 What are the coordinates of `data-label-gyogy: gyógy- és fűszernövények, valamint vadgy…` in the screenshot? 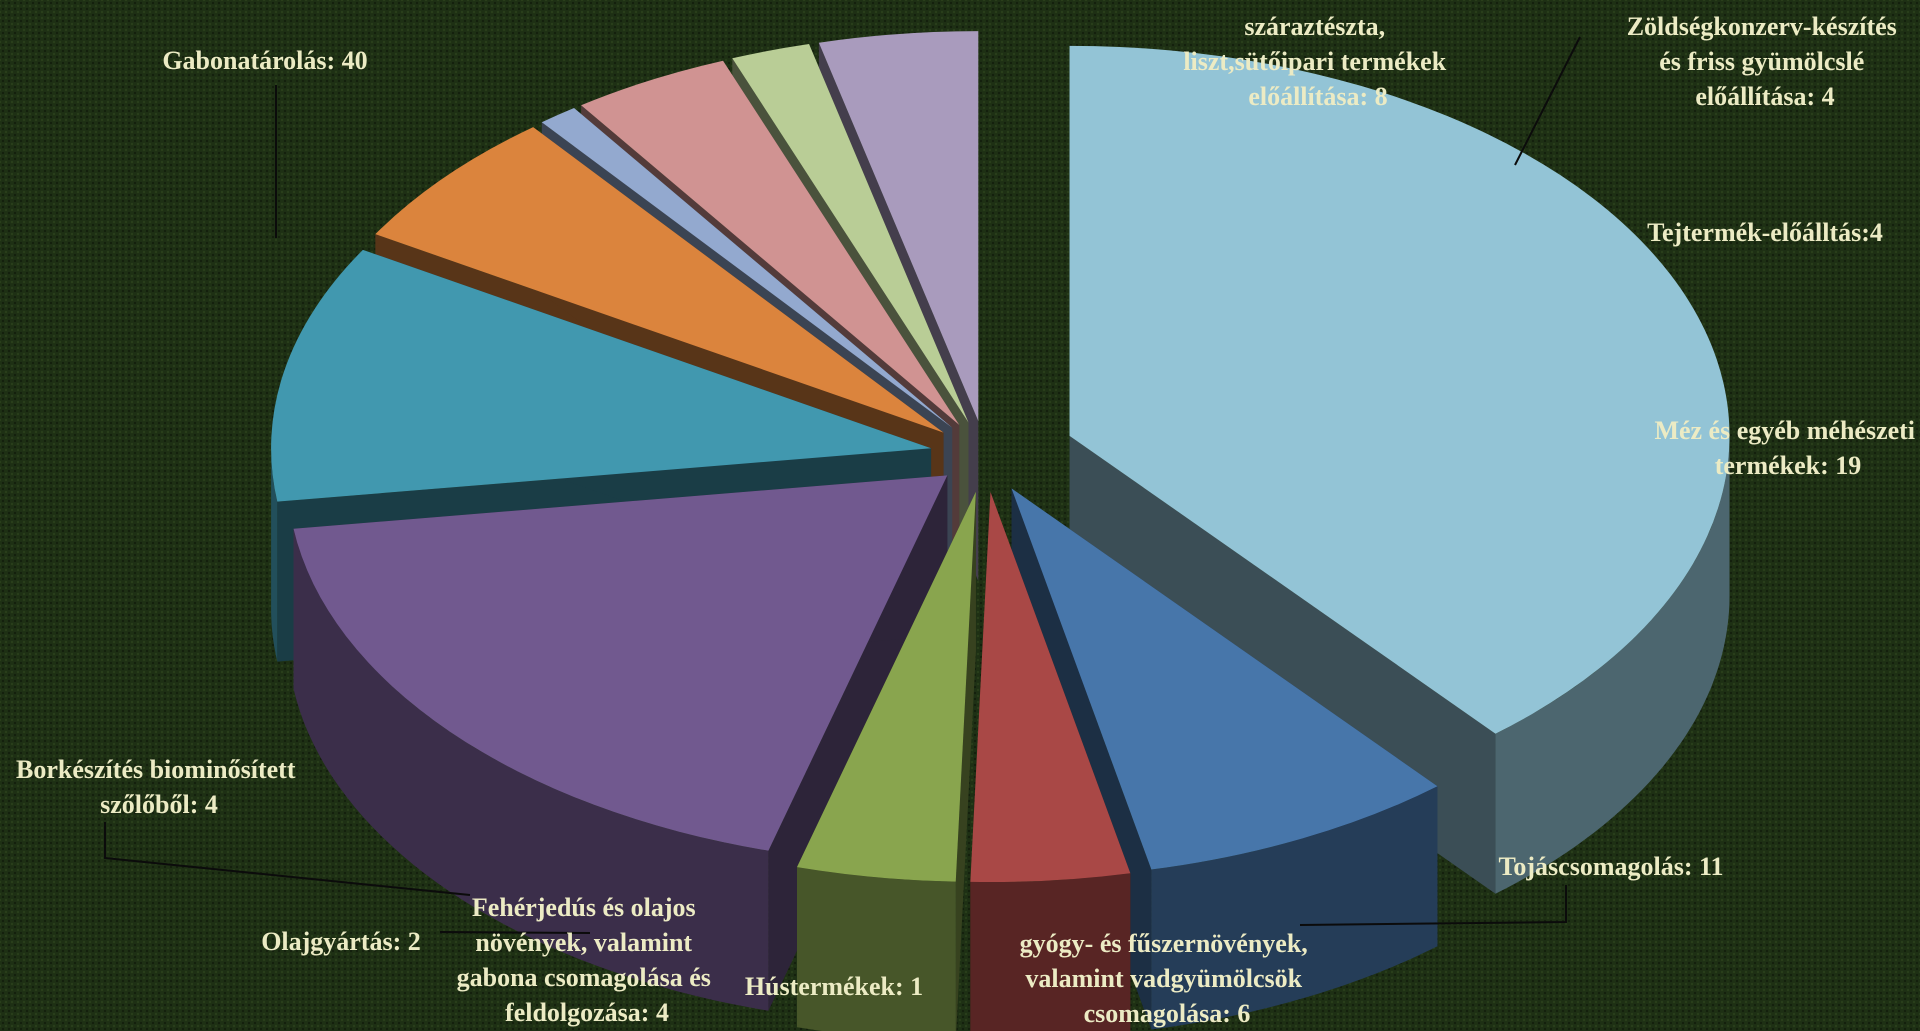 It's located at (1167, 978).